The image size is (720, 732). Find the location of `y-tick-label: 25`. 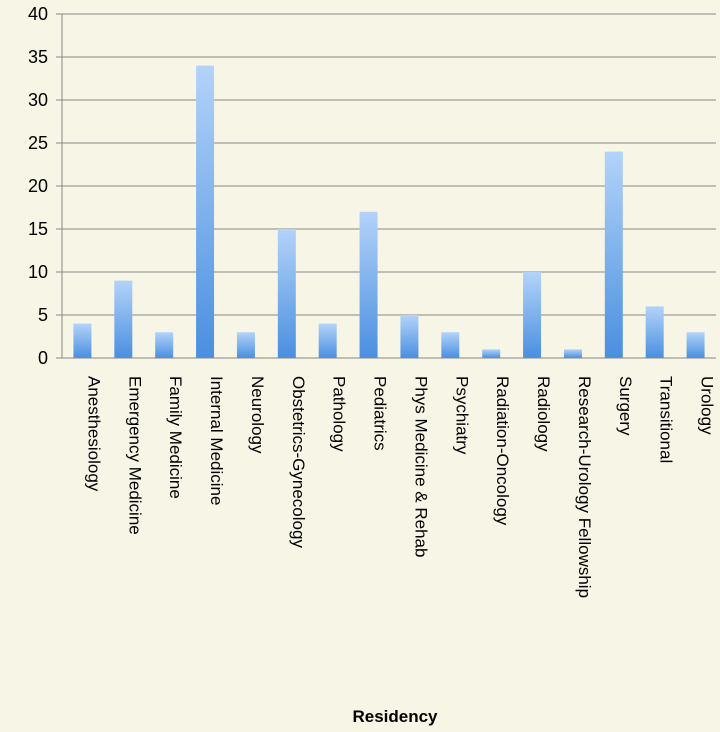

y-tick-label: 25 is located at coordinates (38, 143).